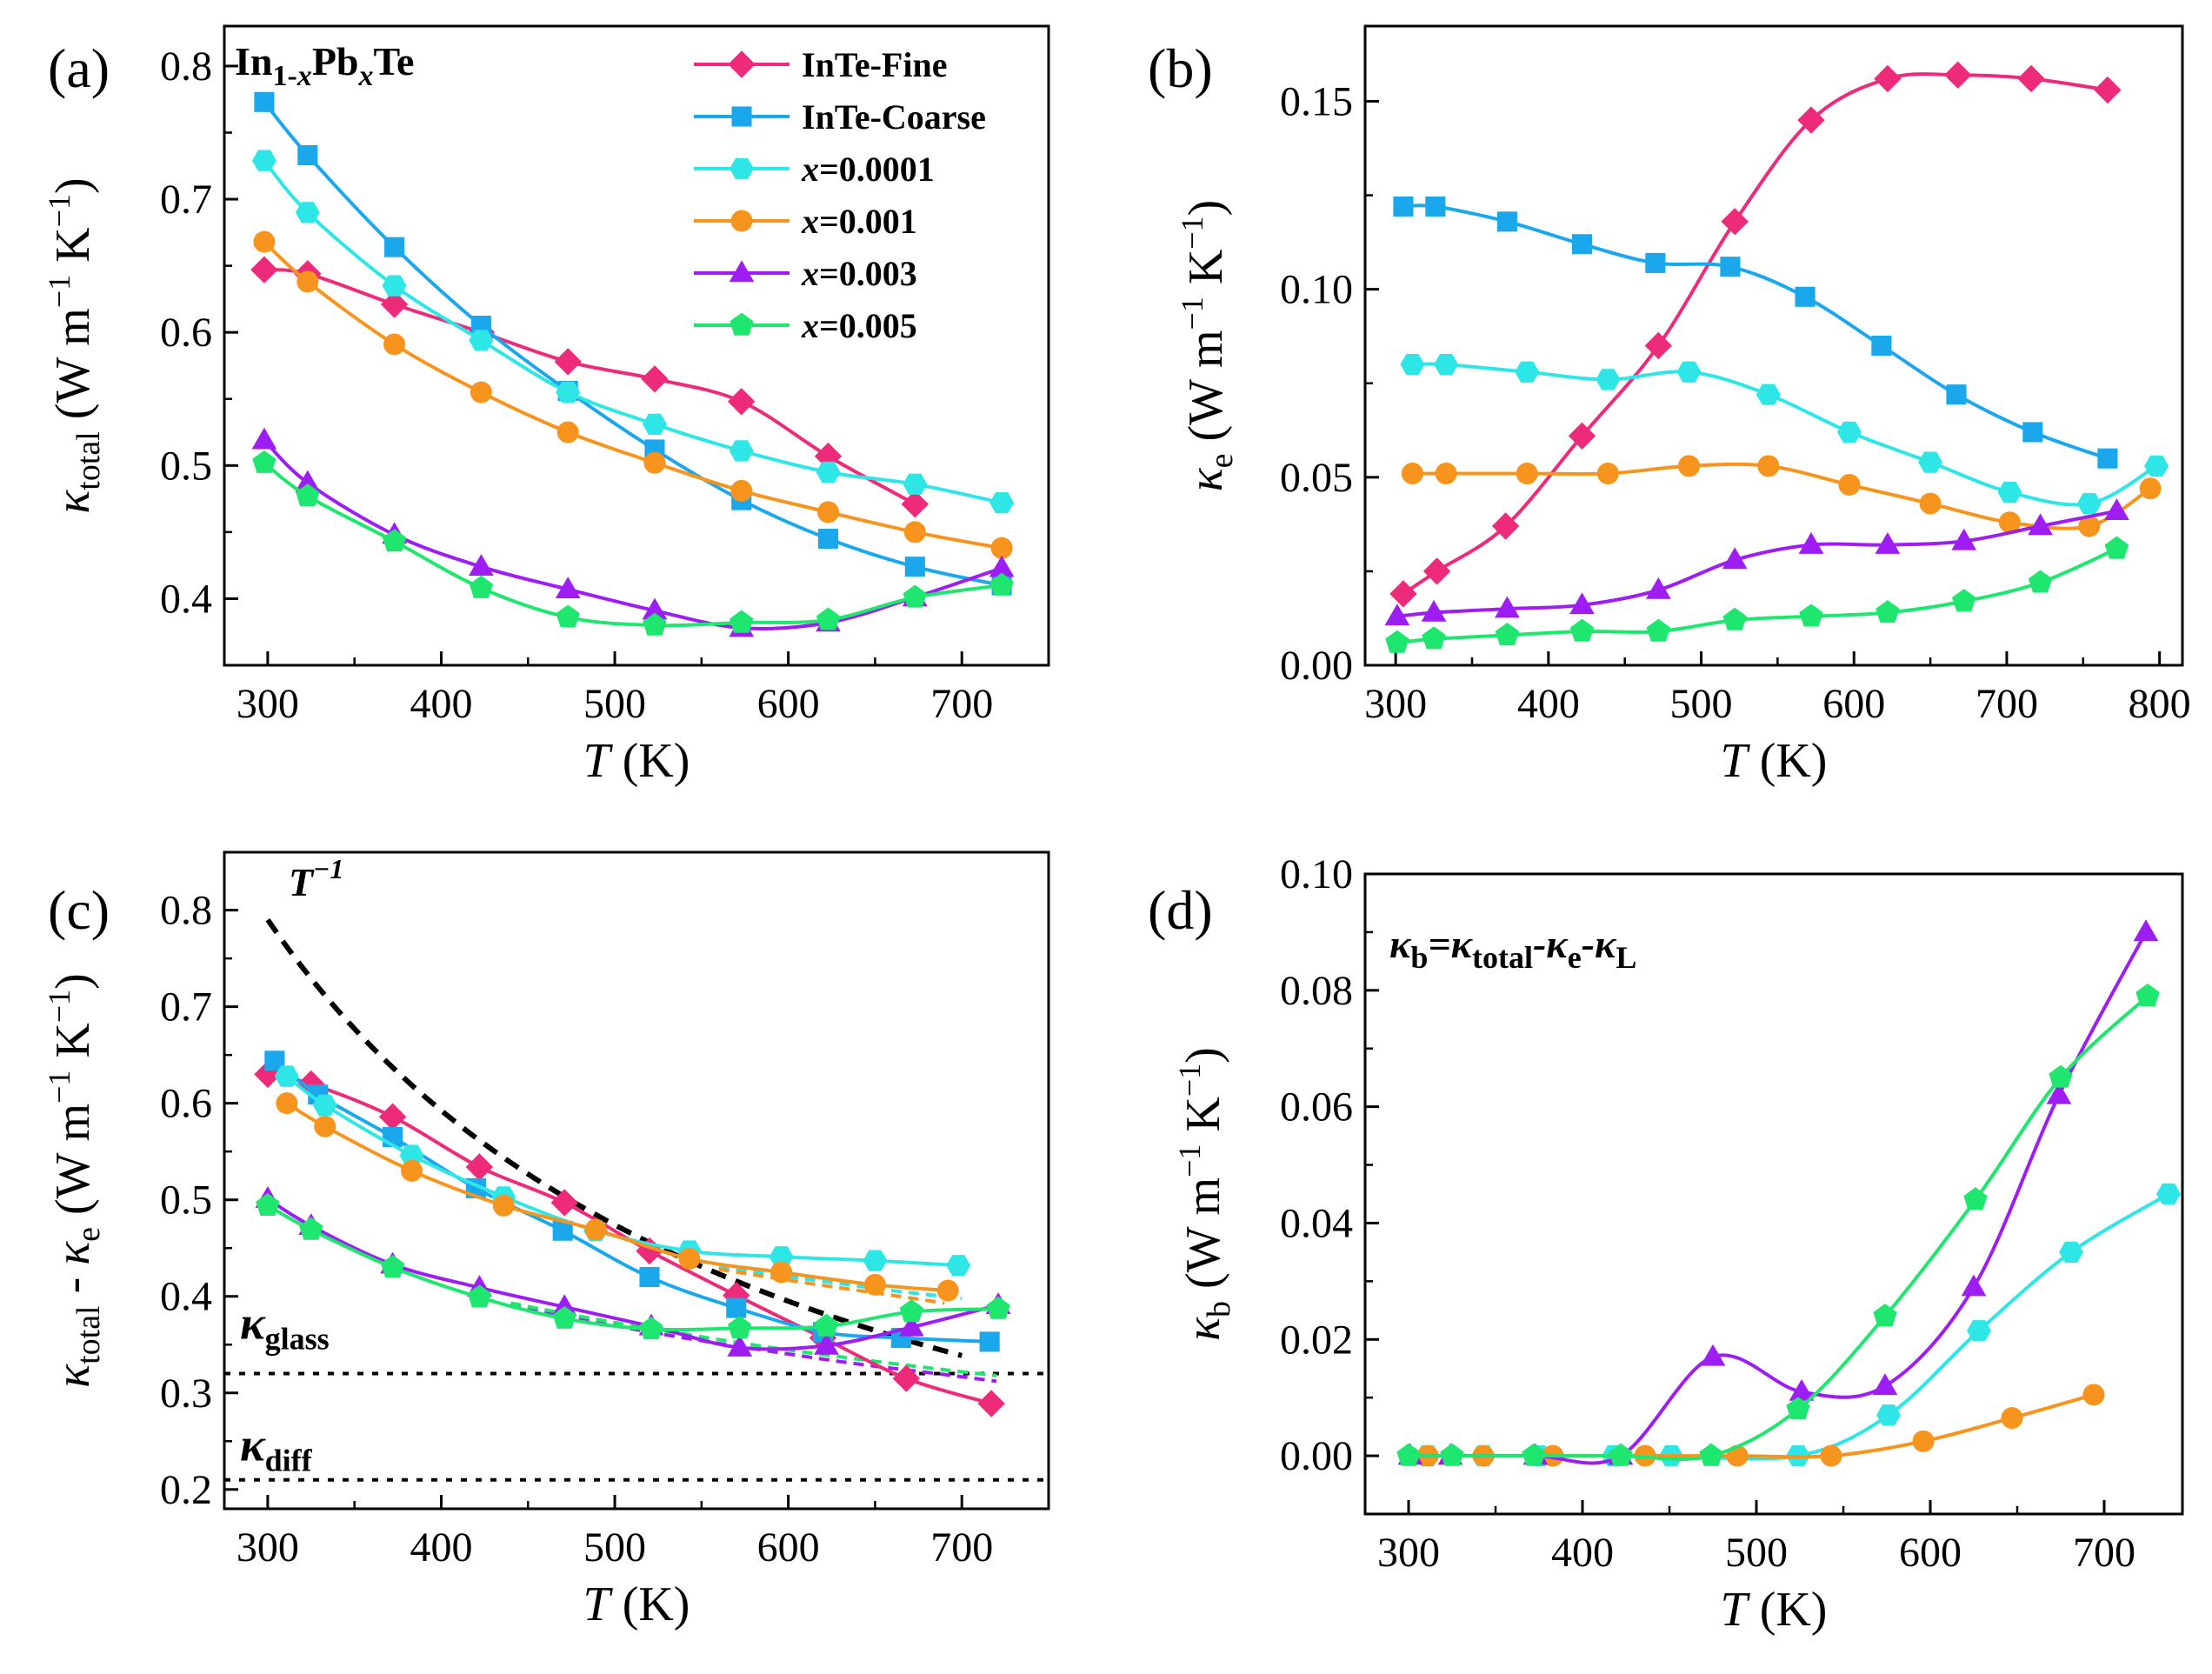  I want to click on panel-label: (d), so click(1180, 910).